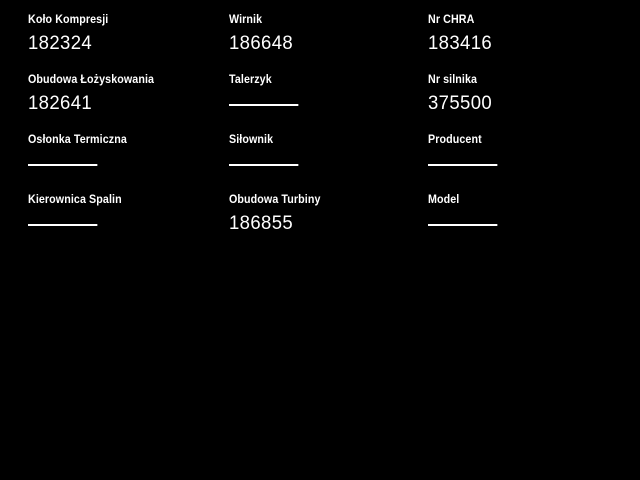 This screenshot has height=480, width=640. What do you see at coordinates (455, 140) in the screenshot?
I see `spec-label: Producent` at bounding box center [455, 140].